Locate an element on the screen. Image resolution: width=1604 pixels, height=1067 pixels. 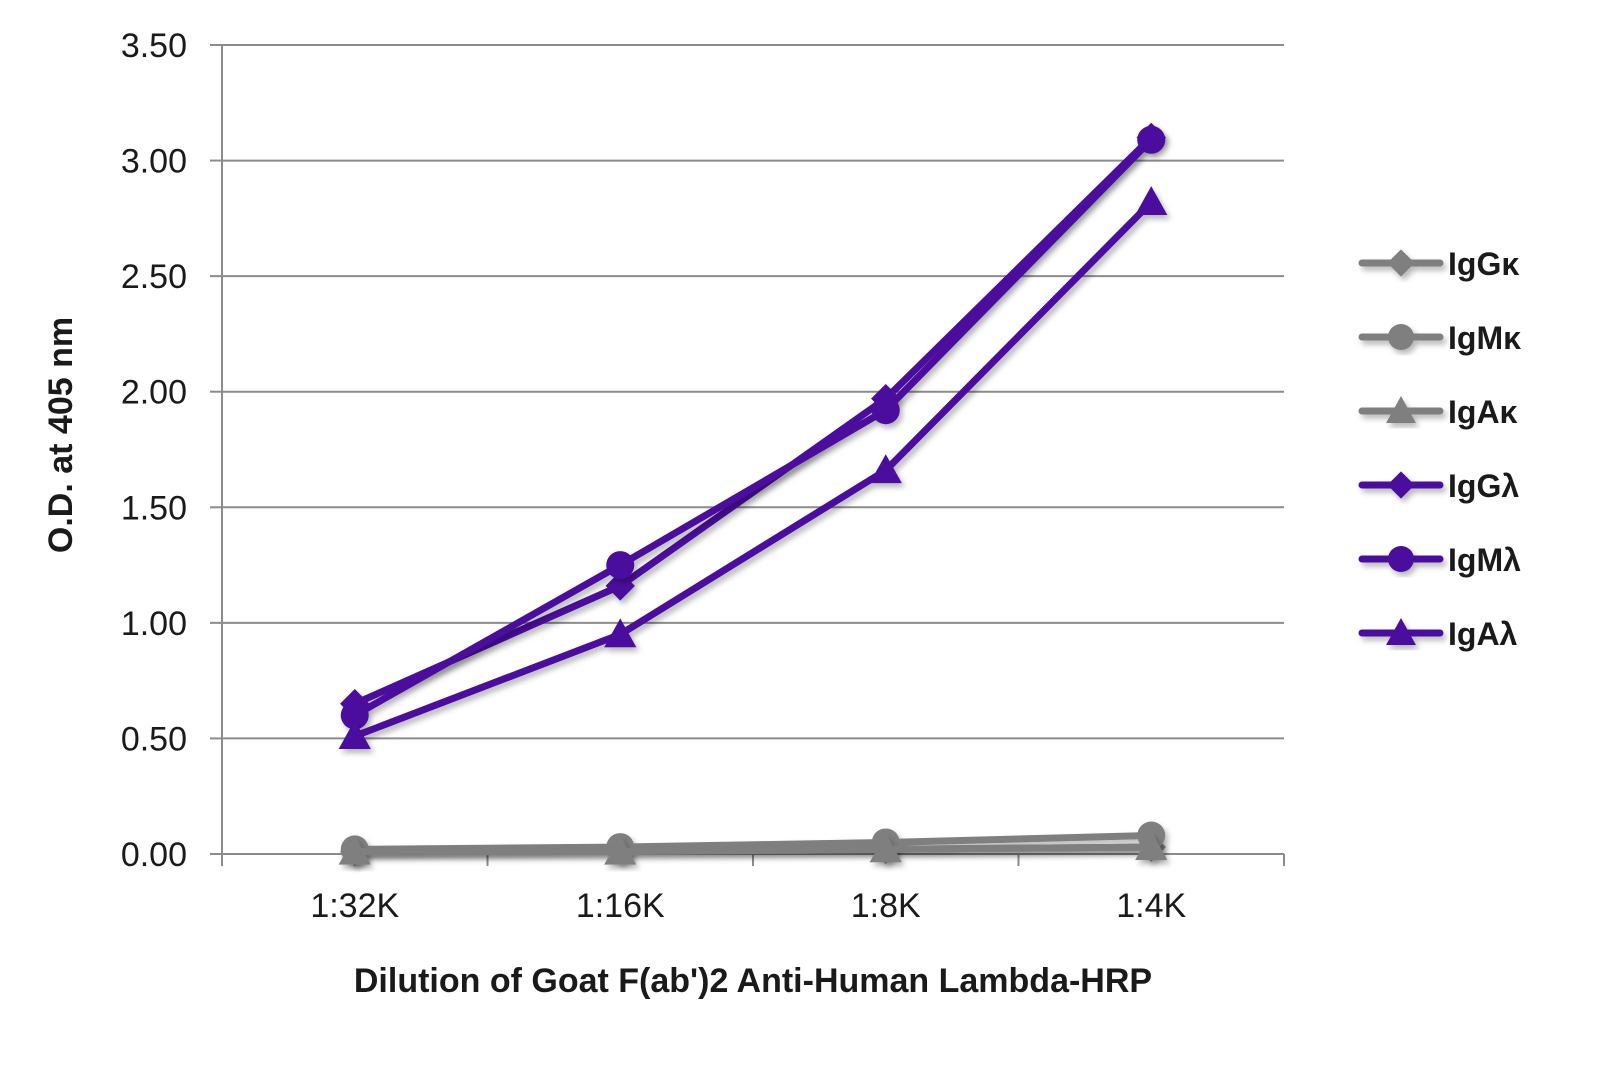
x-tick-label: 1:16K is located at coordinates (620, 906).